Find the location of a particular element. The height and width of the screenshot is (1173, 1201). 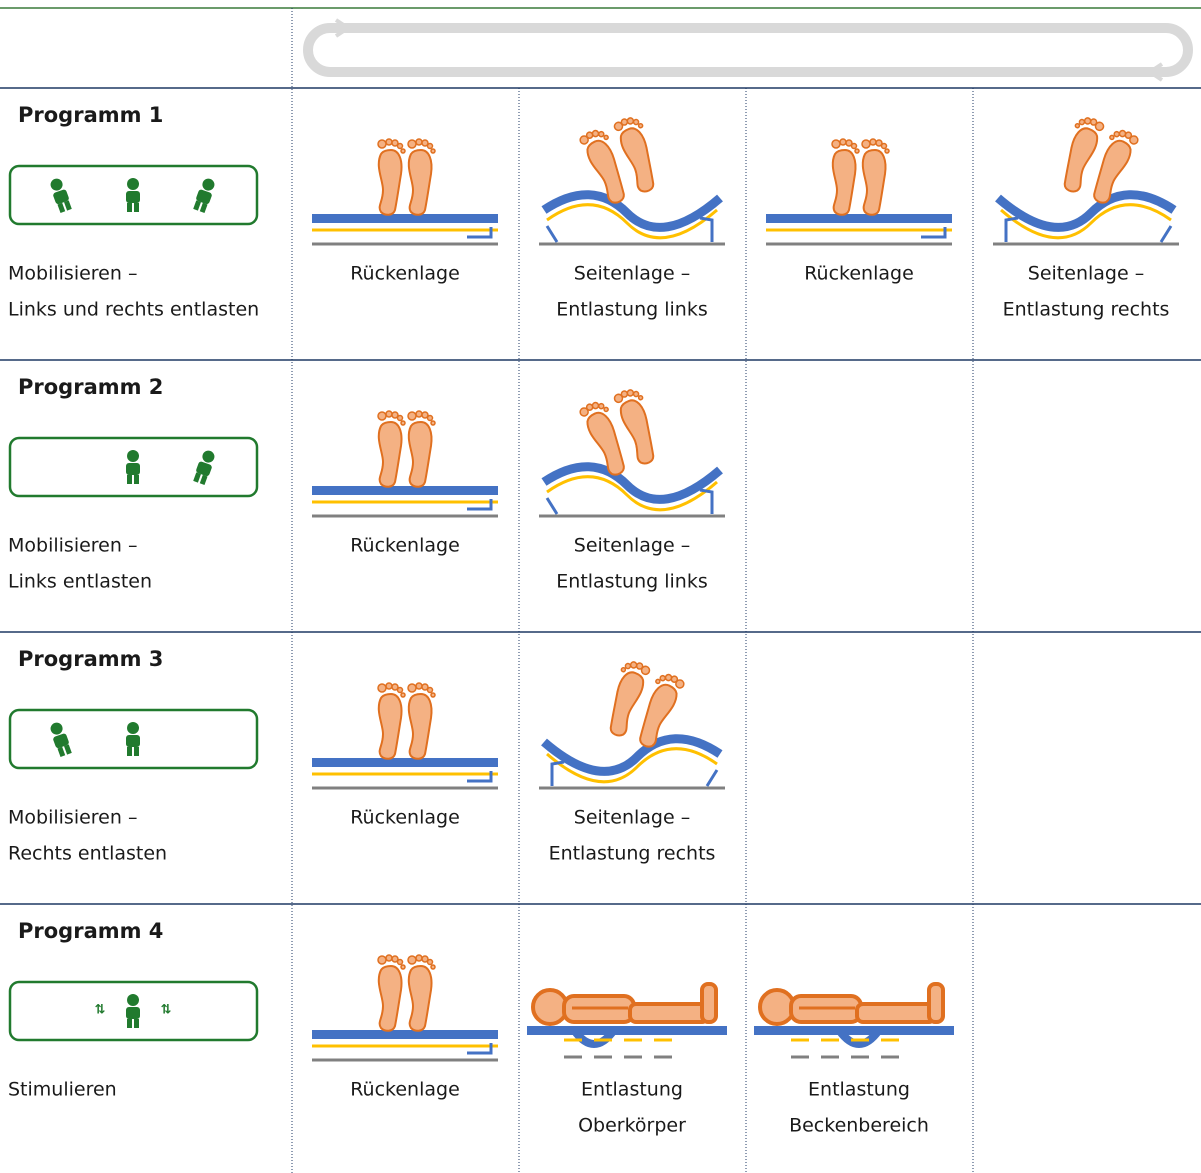

program-description: Mobilisieren – is located at coordinates (72, 818).